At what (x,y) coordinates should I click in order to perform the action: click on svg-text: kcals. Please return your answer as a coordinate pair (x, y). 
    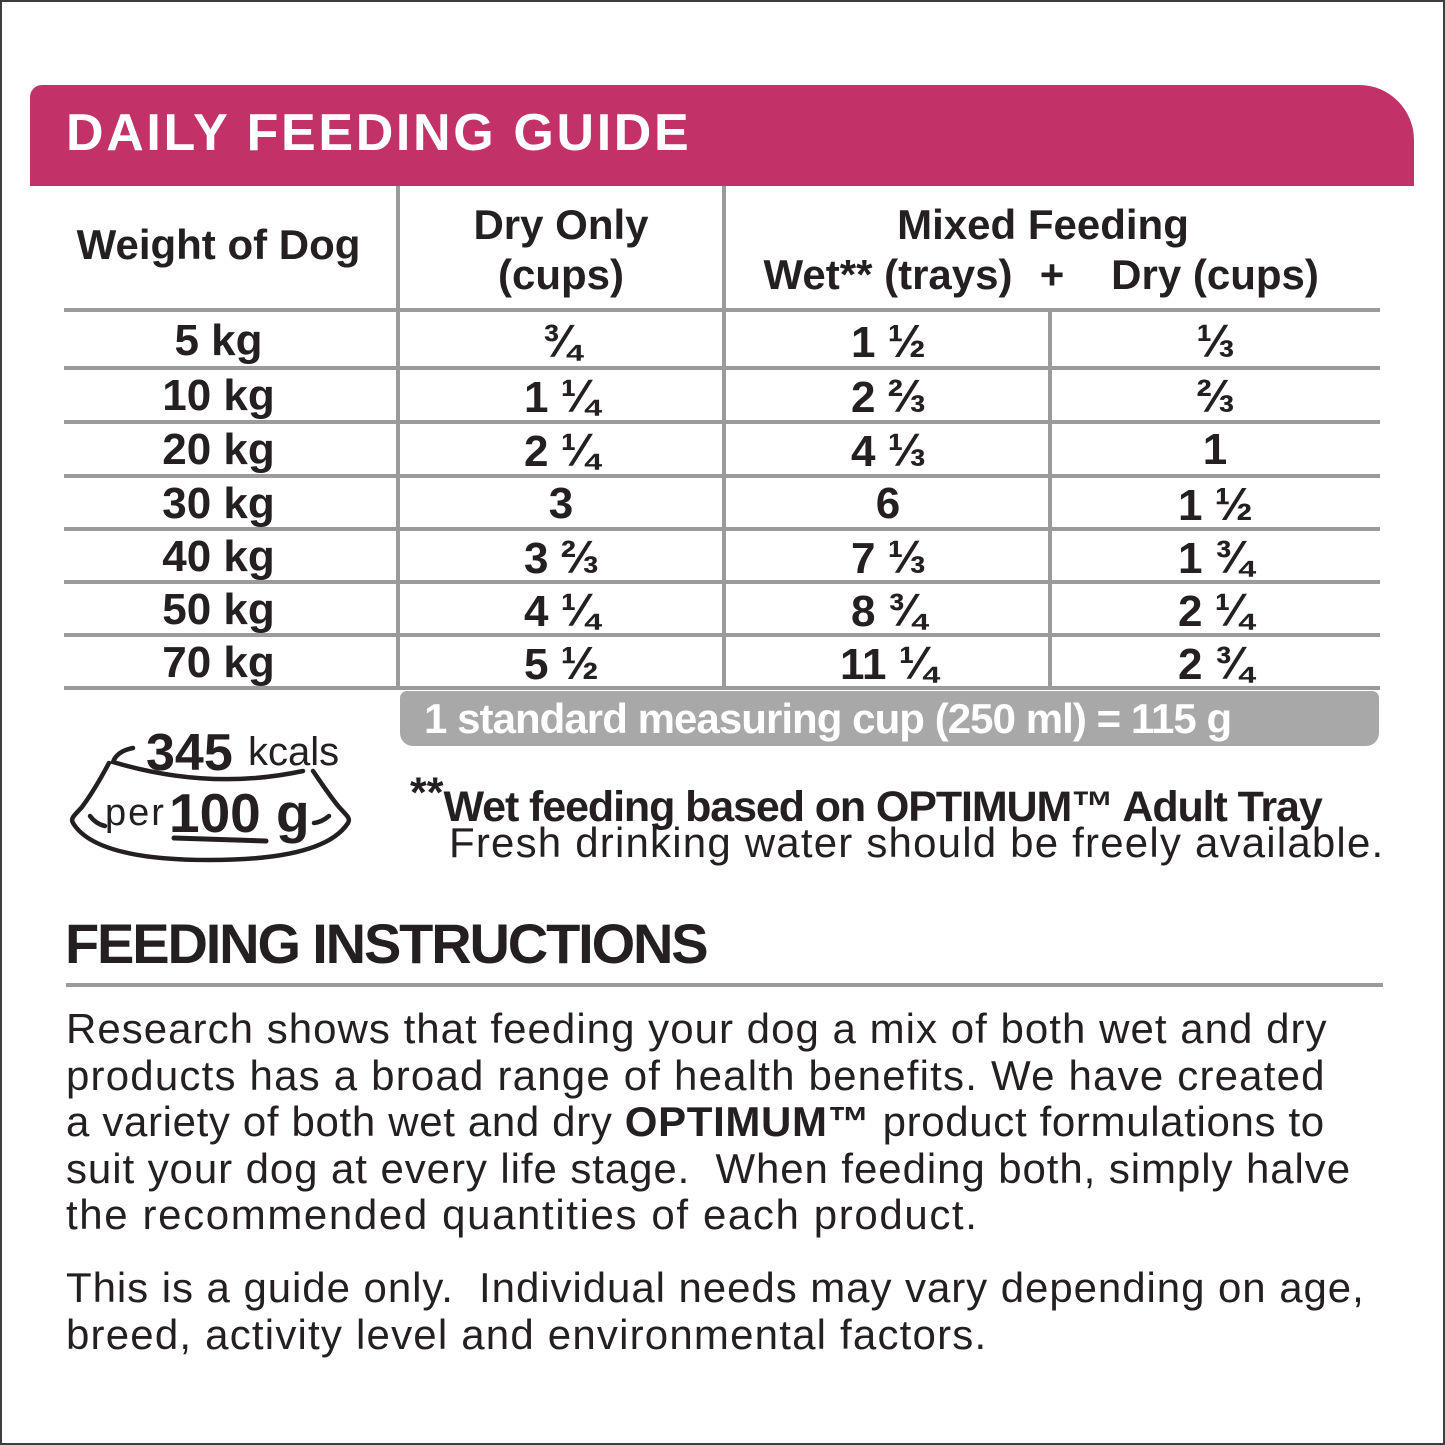
    Looking at the image, I should click on (293, 752).